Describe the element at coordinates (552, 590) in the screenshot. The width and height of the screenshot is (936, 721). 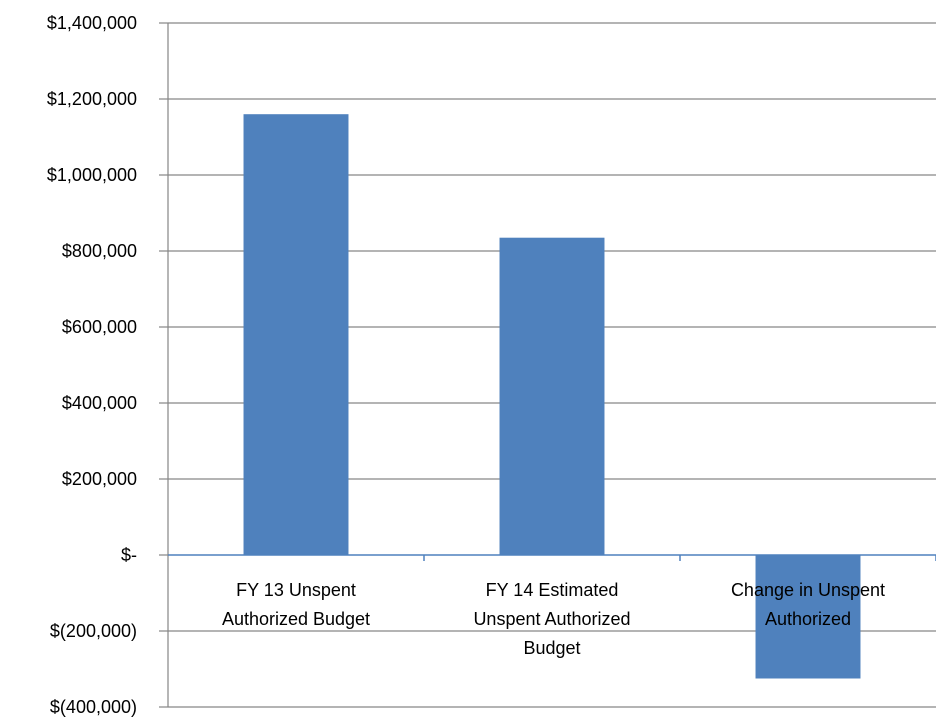
I see `x-tick-label-line: FY 14 Estimated` at that location.